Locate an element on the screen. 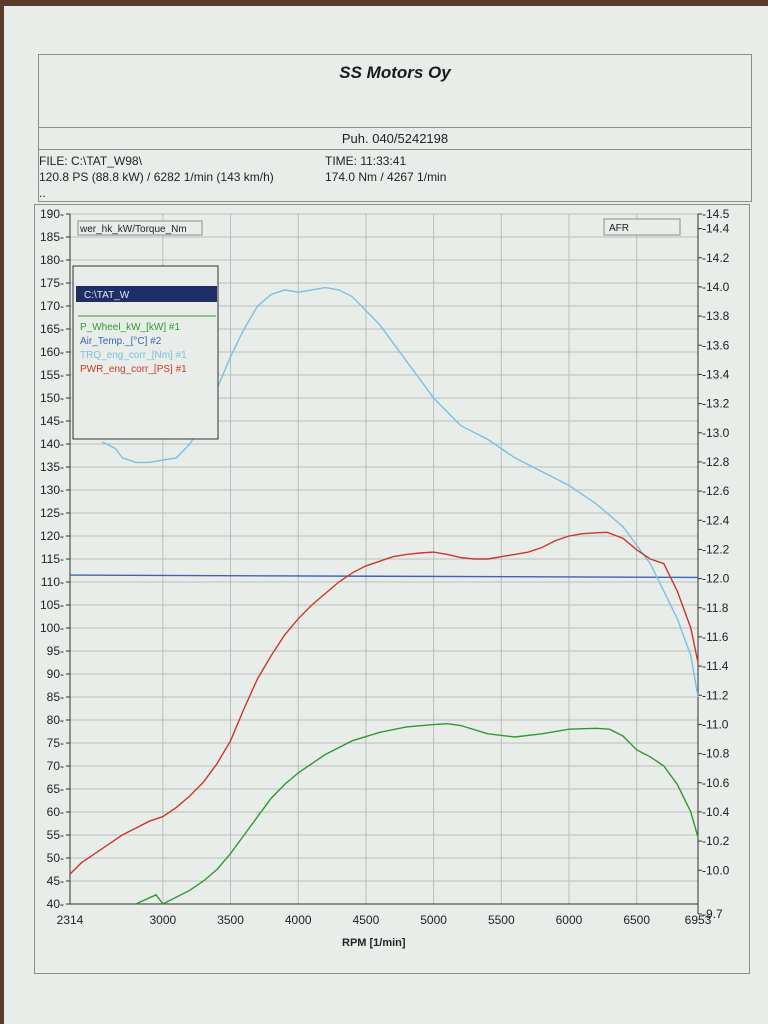 The height and width of the screenshot is (1024, 768). left-tick-label: 125- is located at coordinates (52, 513).